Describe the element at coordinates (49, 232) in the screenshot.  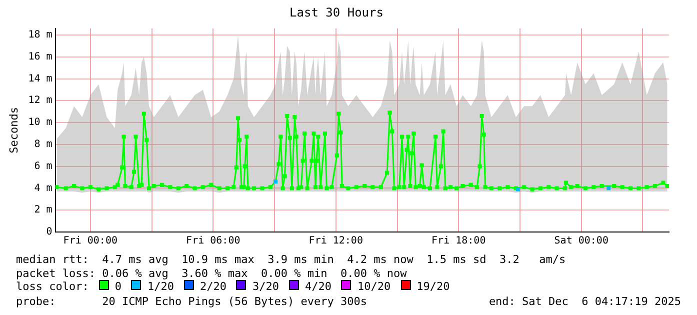
I see `y-tick-label: 0` at that location.